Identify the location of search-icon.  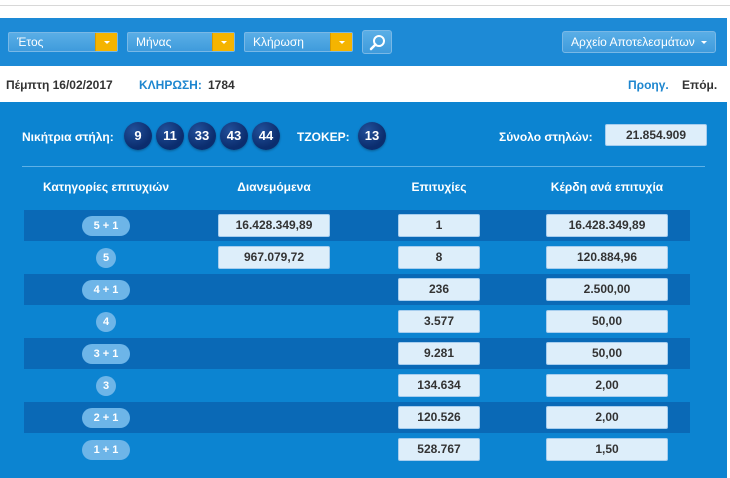
(377, 43).